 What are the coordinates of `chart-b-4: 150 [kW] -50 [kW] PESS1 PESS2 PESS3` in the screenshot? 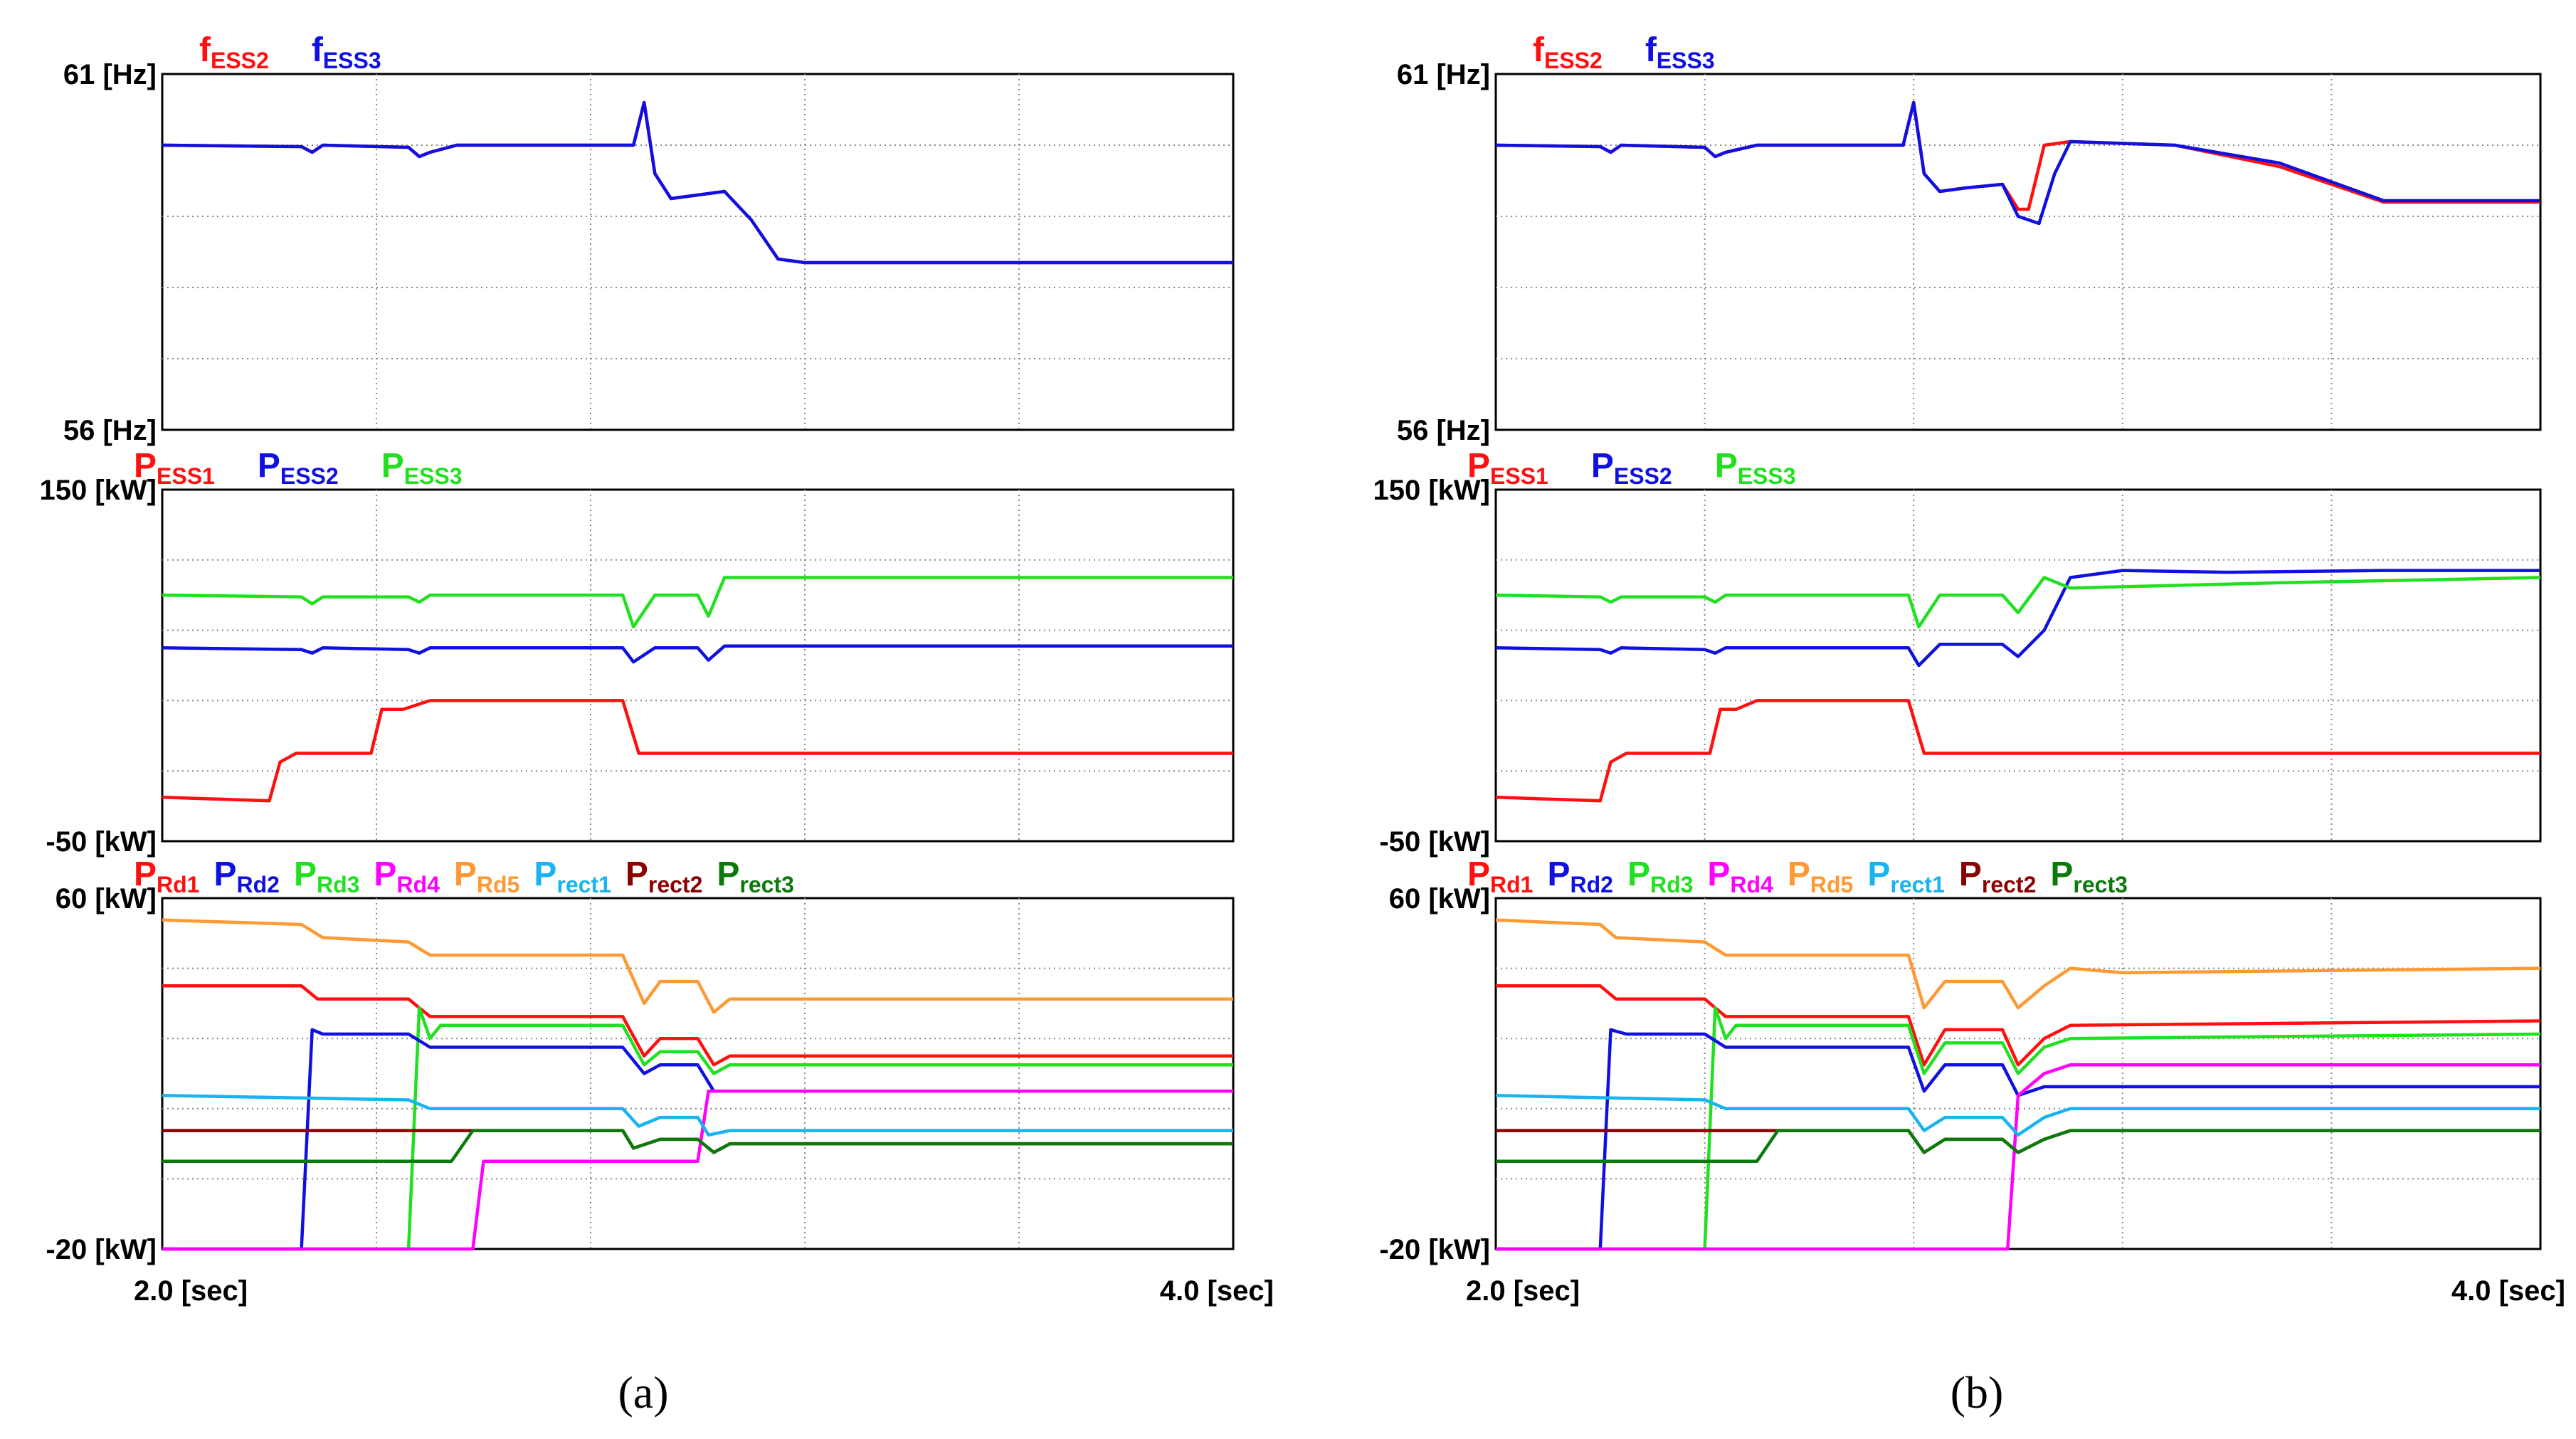 It's located at (1957, 652).